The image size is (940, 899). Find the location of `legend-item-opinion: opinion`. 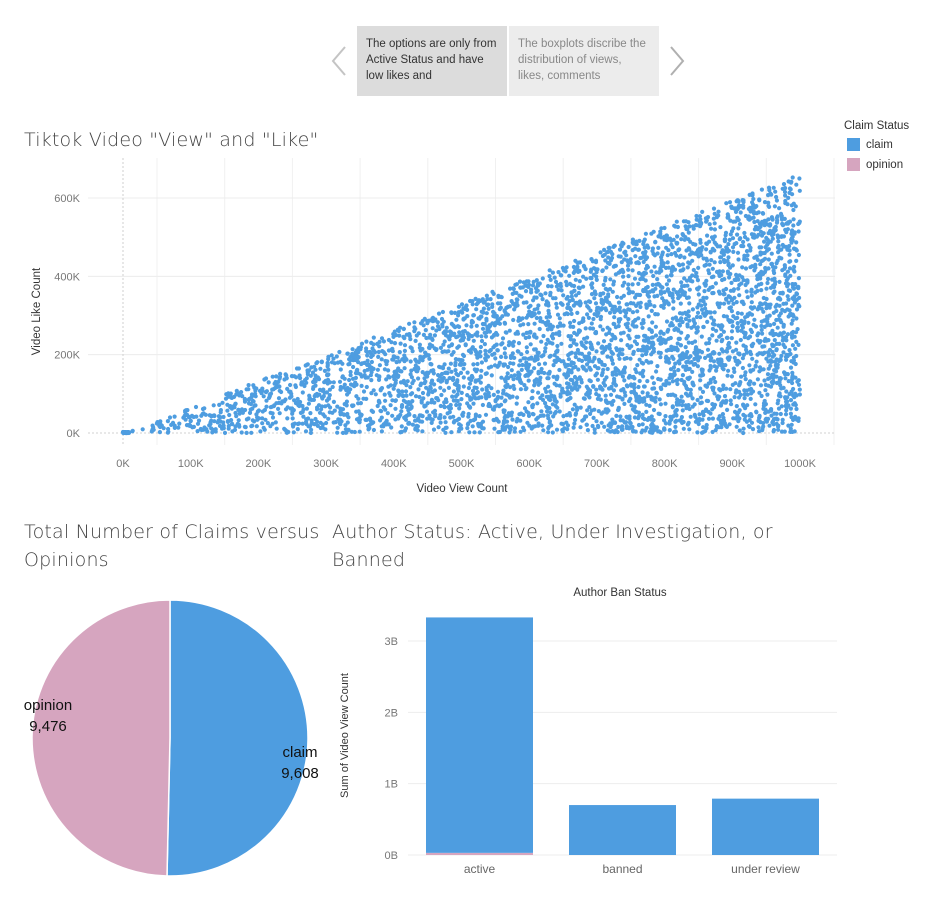

legend-item-opinion: opinion is located at coordinates (878, 164).